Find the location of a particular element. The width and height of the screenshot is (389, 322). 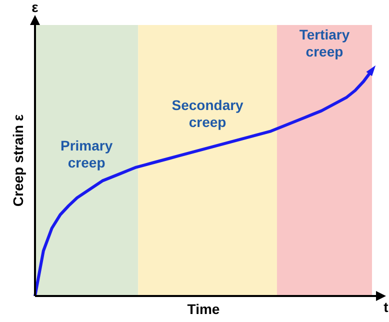

text: ε is located at coordinates (35, 7).